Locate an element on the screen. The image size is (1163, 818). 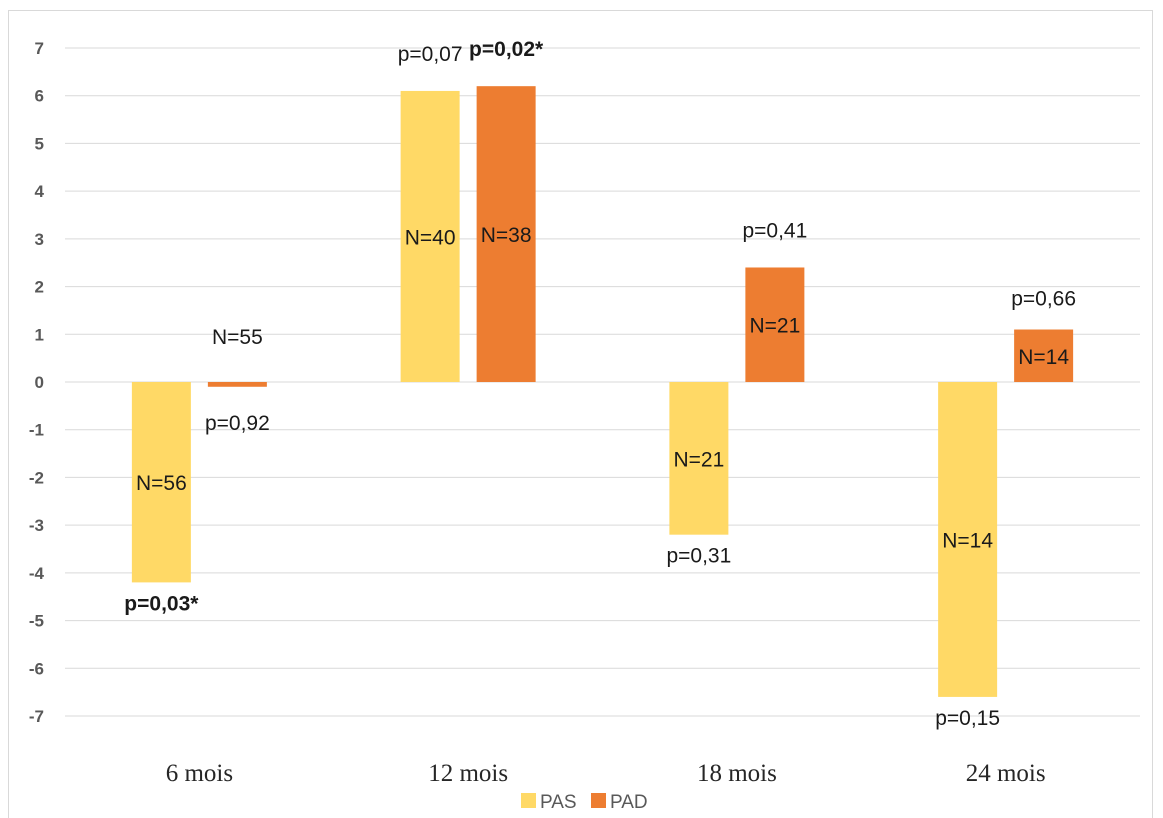
p-value-label: p=0,15 is located at coordinates (967, 718).